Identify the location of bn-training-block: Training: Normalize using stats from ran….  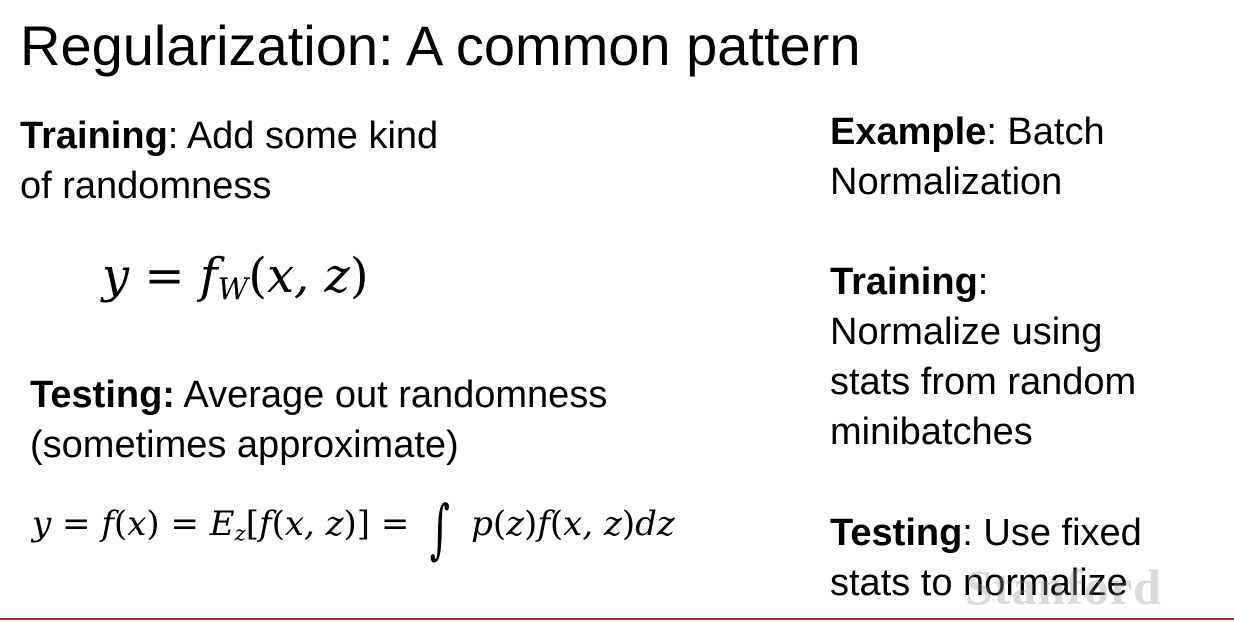
(983, 357).